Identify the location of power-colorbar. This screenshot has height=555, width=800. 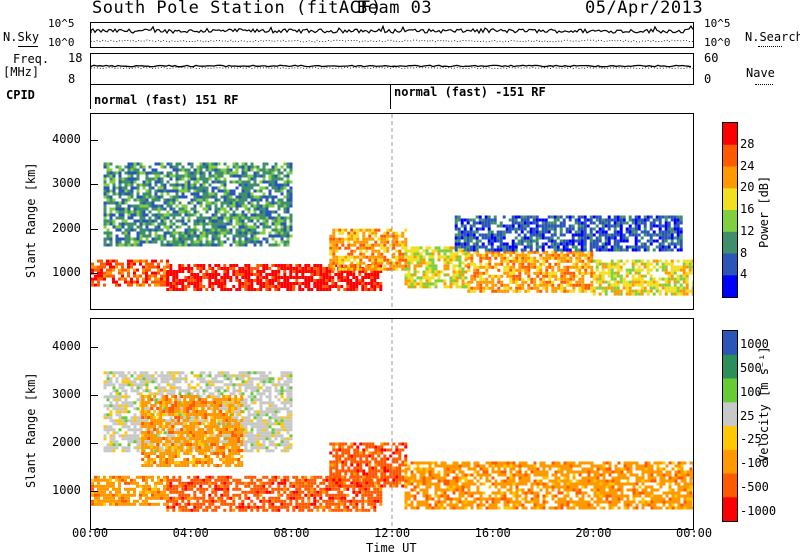
(730, 210).